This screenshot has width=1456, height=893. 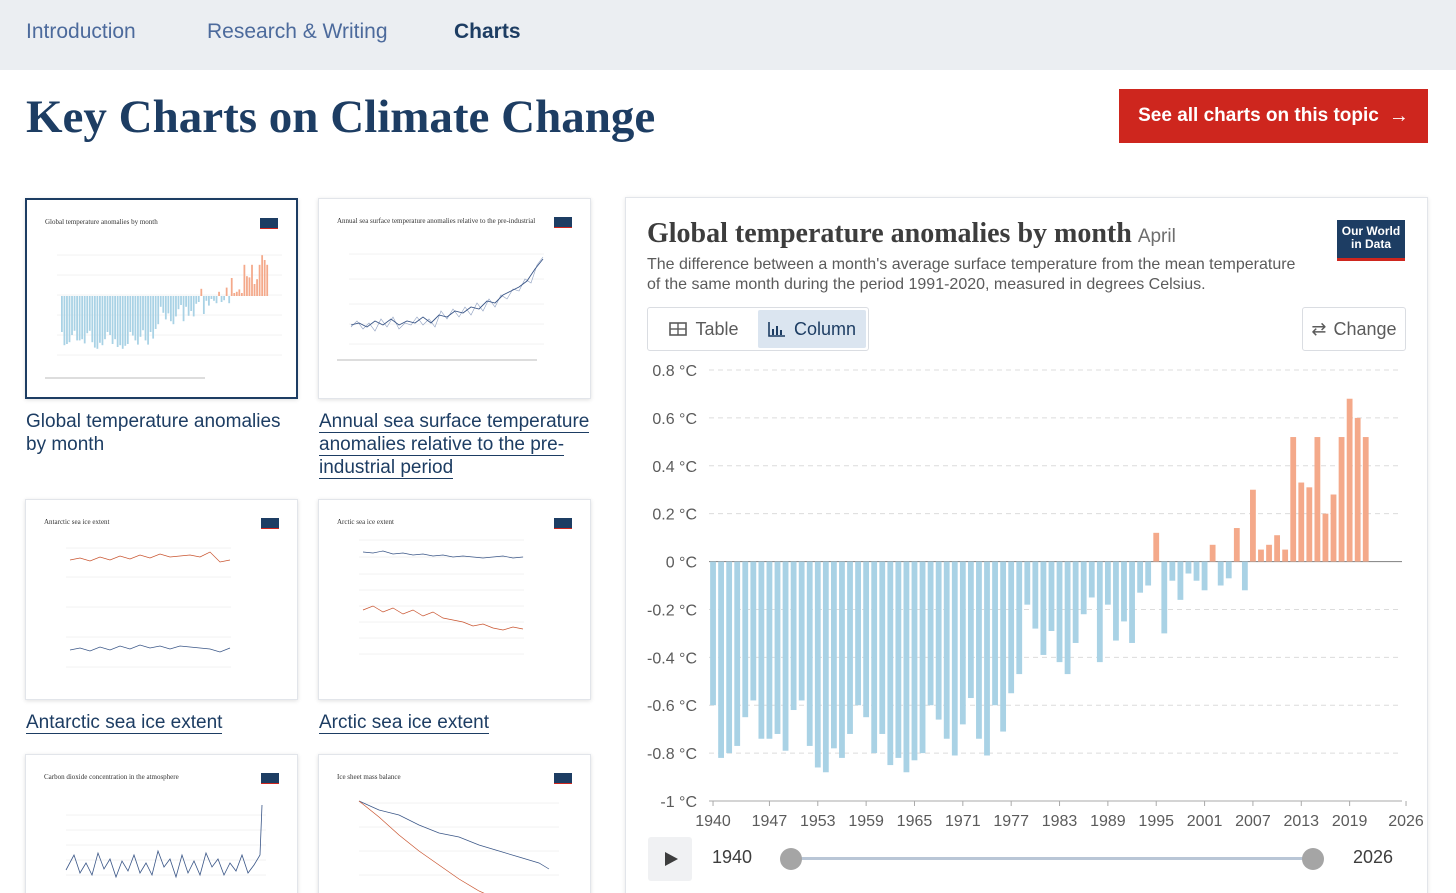 What do you see at coordinates (704, 329) in the screenshot?
I see `tab-table: Table` at bounding box center [704, 329].